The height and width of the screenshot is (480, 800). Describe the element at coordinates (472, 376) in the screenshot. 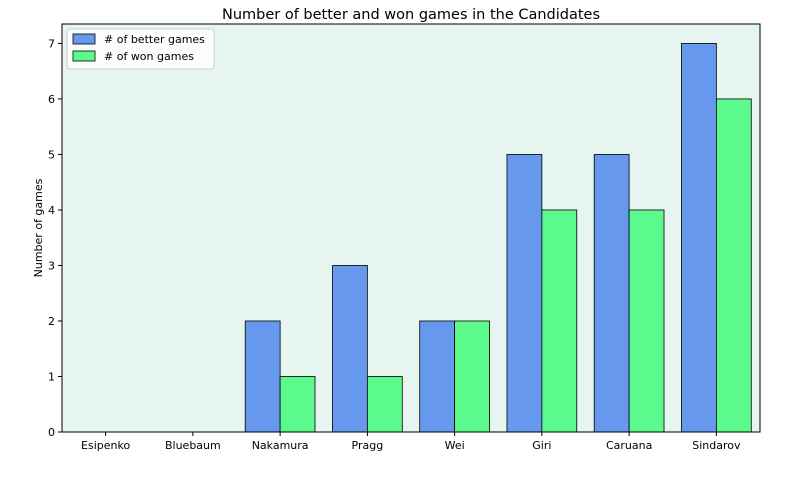

I see `bar-won-wei` at that location.